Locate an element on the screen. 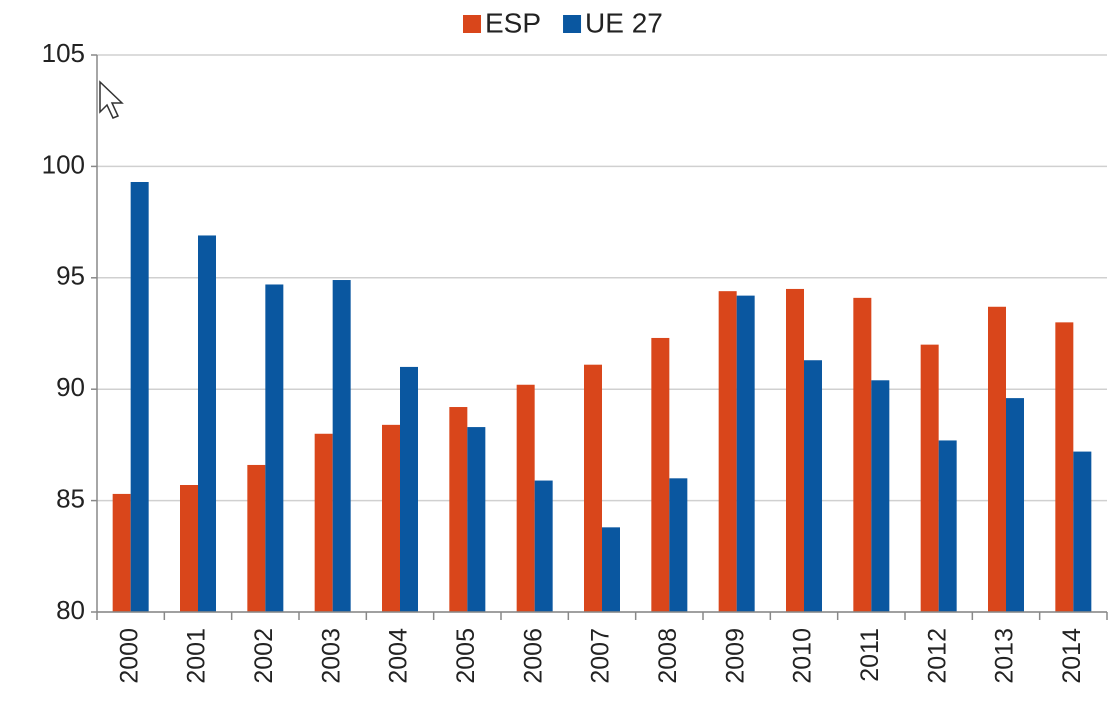  x-tick-label: 2009 is located at coordinates (735, 656).